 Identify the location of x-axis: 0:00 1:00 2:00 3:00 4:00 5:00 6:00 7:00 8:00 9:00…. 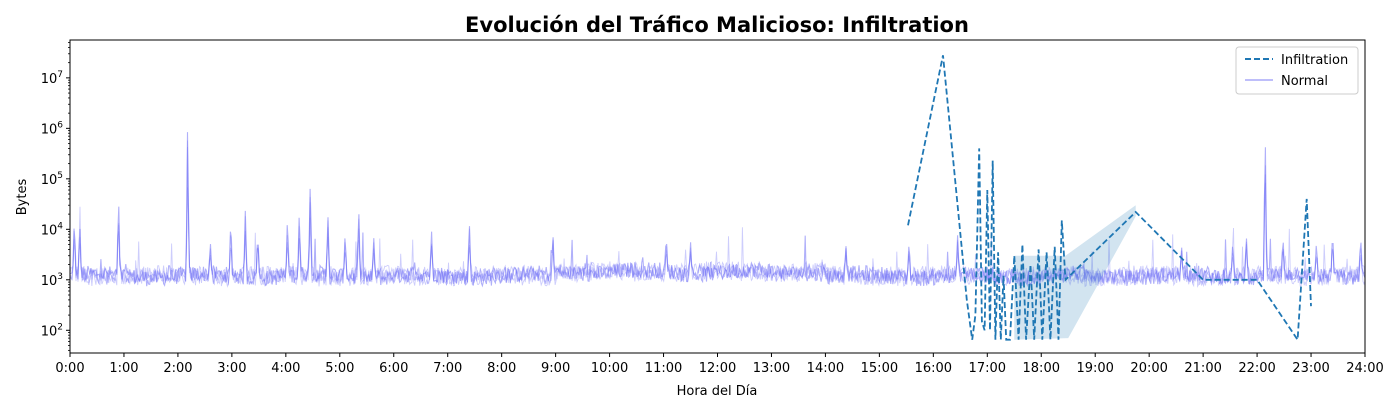
(719, 364).